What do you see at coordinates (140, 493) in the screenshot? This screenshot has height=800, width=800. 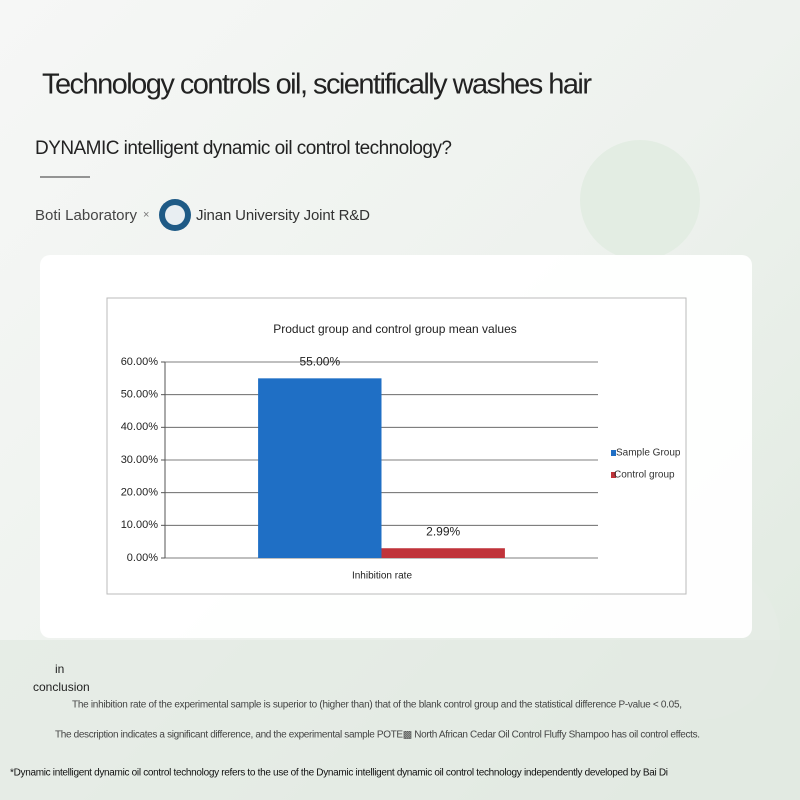 I see `y-tick-label: 20.00%` at bounding box center [140, 493].